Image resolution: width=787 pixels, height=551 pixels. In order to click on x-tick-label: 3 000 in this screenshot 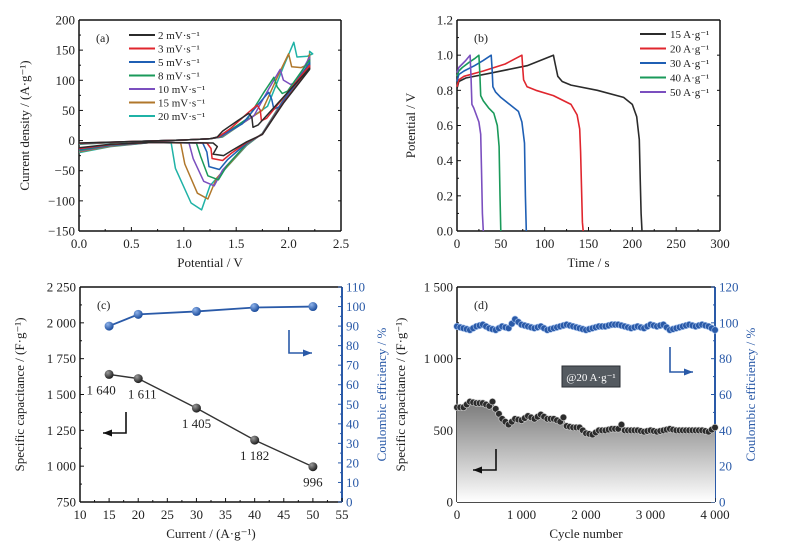, I will do `click(650, 514)`.